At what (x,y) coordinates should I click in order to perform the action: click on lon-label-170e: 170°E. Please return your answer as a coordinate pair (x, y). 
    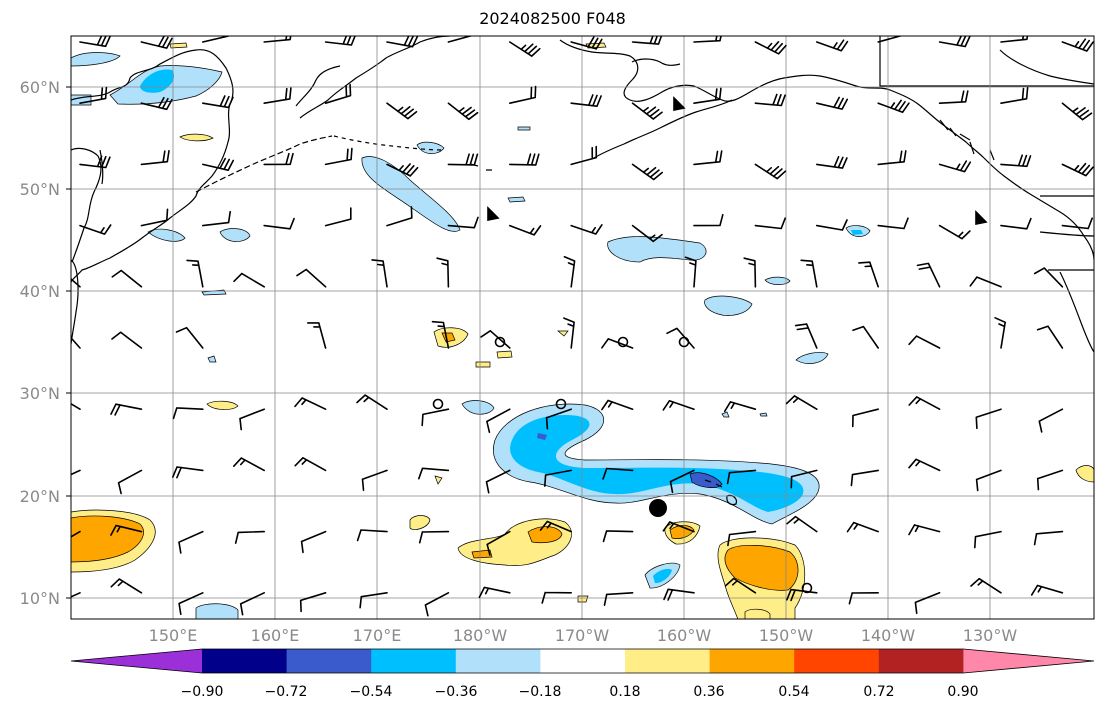
    Looking at the image, I should click on (377, 635).